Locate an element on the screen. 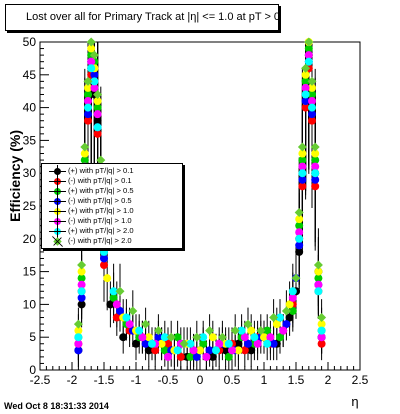 This screenshot has width=400, height=414. y-tick-label: 30 is located at coordinates (30, 173).